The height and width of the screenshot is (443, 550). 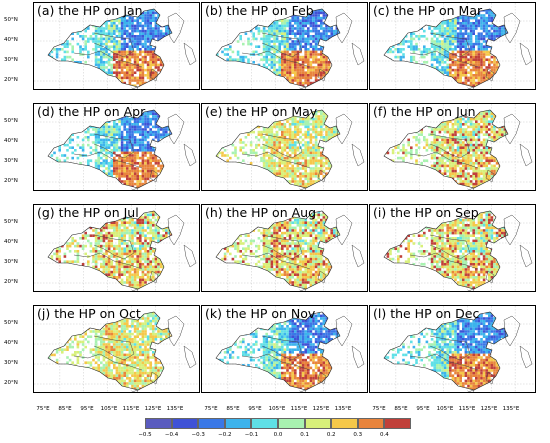 What do you see at coordinates (299, 409) in the screenshot?
I see `longitude-label: 115°E` at bounding box center [299, 409].